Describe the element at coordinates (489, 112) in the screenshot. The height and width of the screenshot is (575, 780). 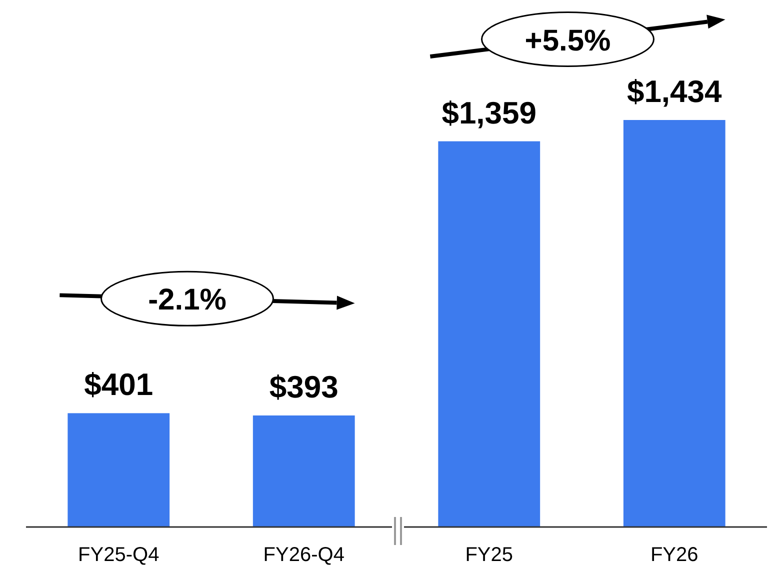
I see `data-label: $1,359` at that location.